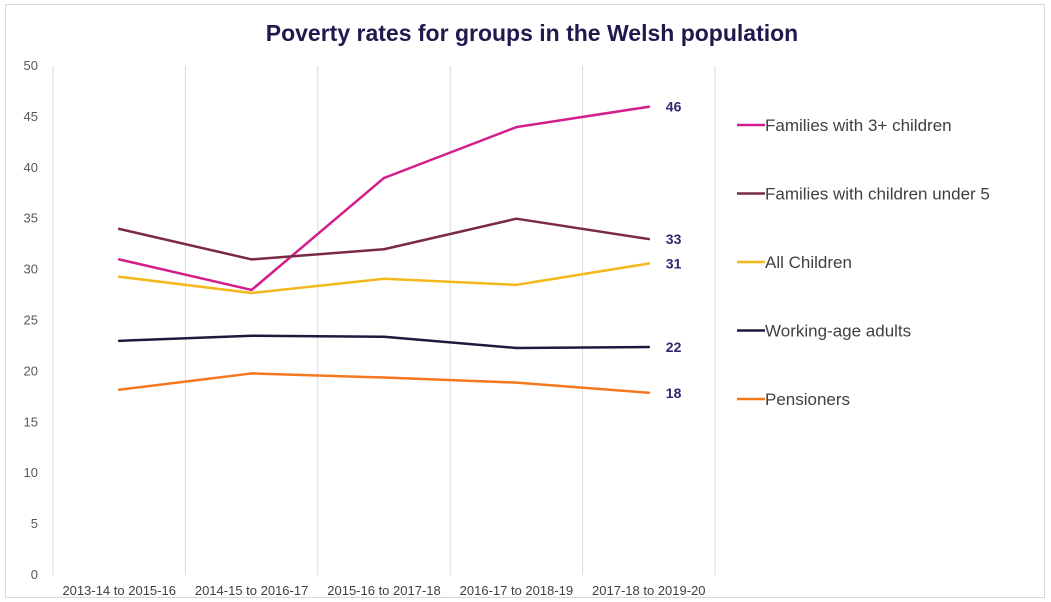  I want to click on legend-item: Pensioners, so click(793, 399).